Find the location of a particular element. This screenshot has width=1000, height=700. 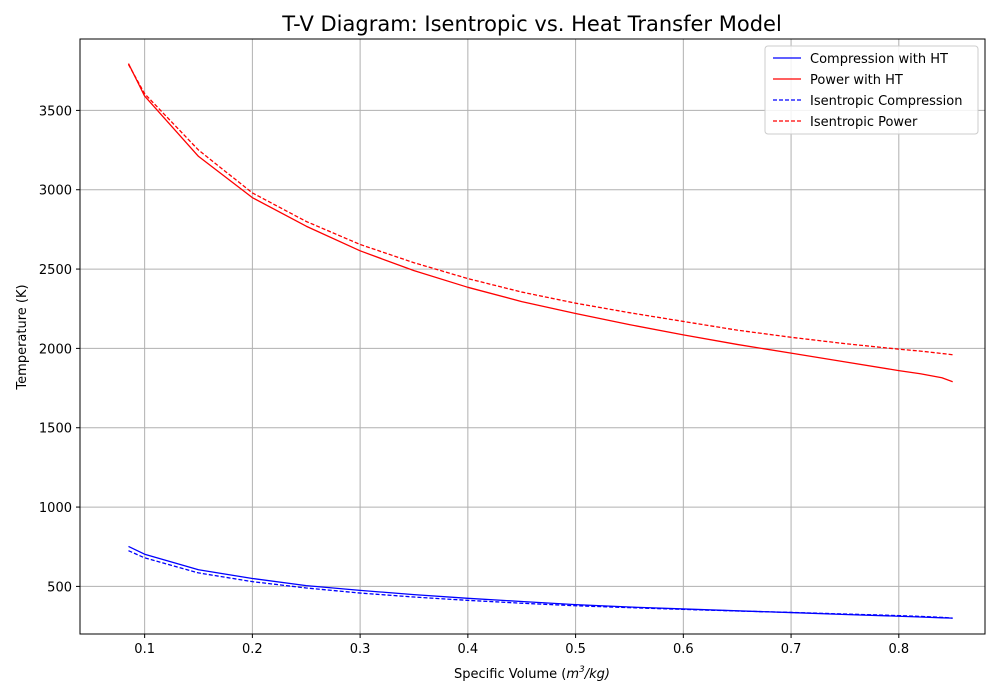

legend-label: Compression with HT is located at coordinates (879, 59).